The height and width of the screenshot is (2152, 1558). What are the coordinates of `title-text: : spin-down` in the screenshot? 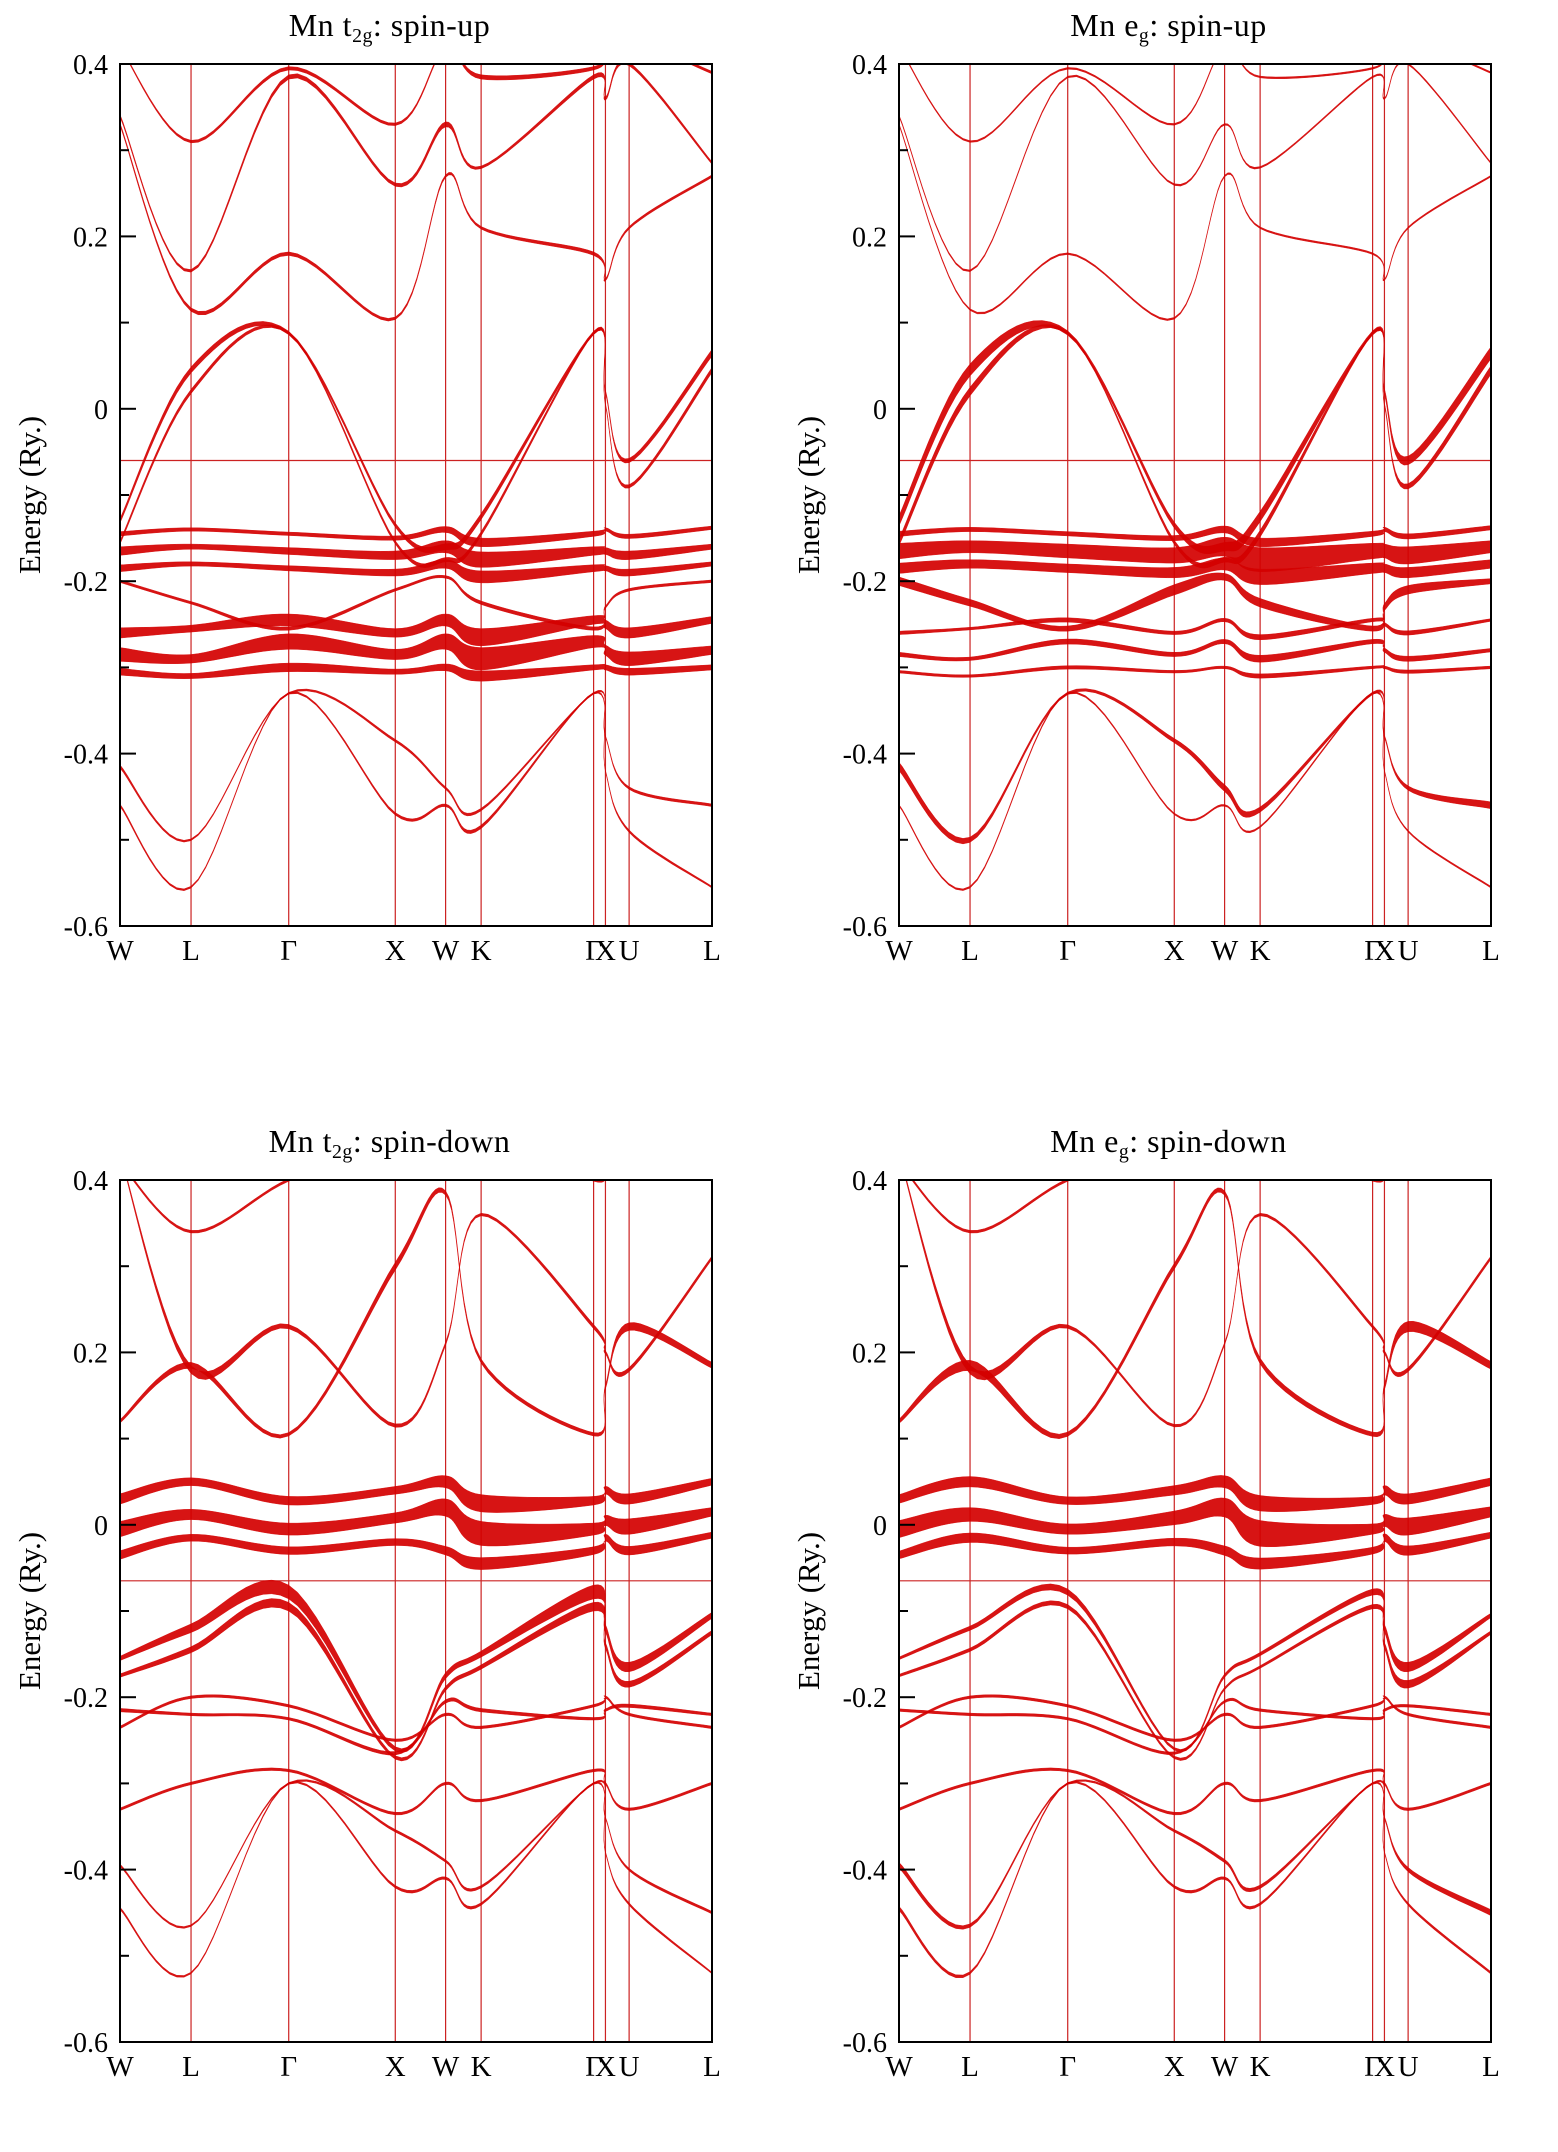 It's located at (431, 1141).